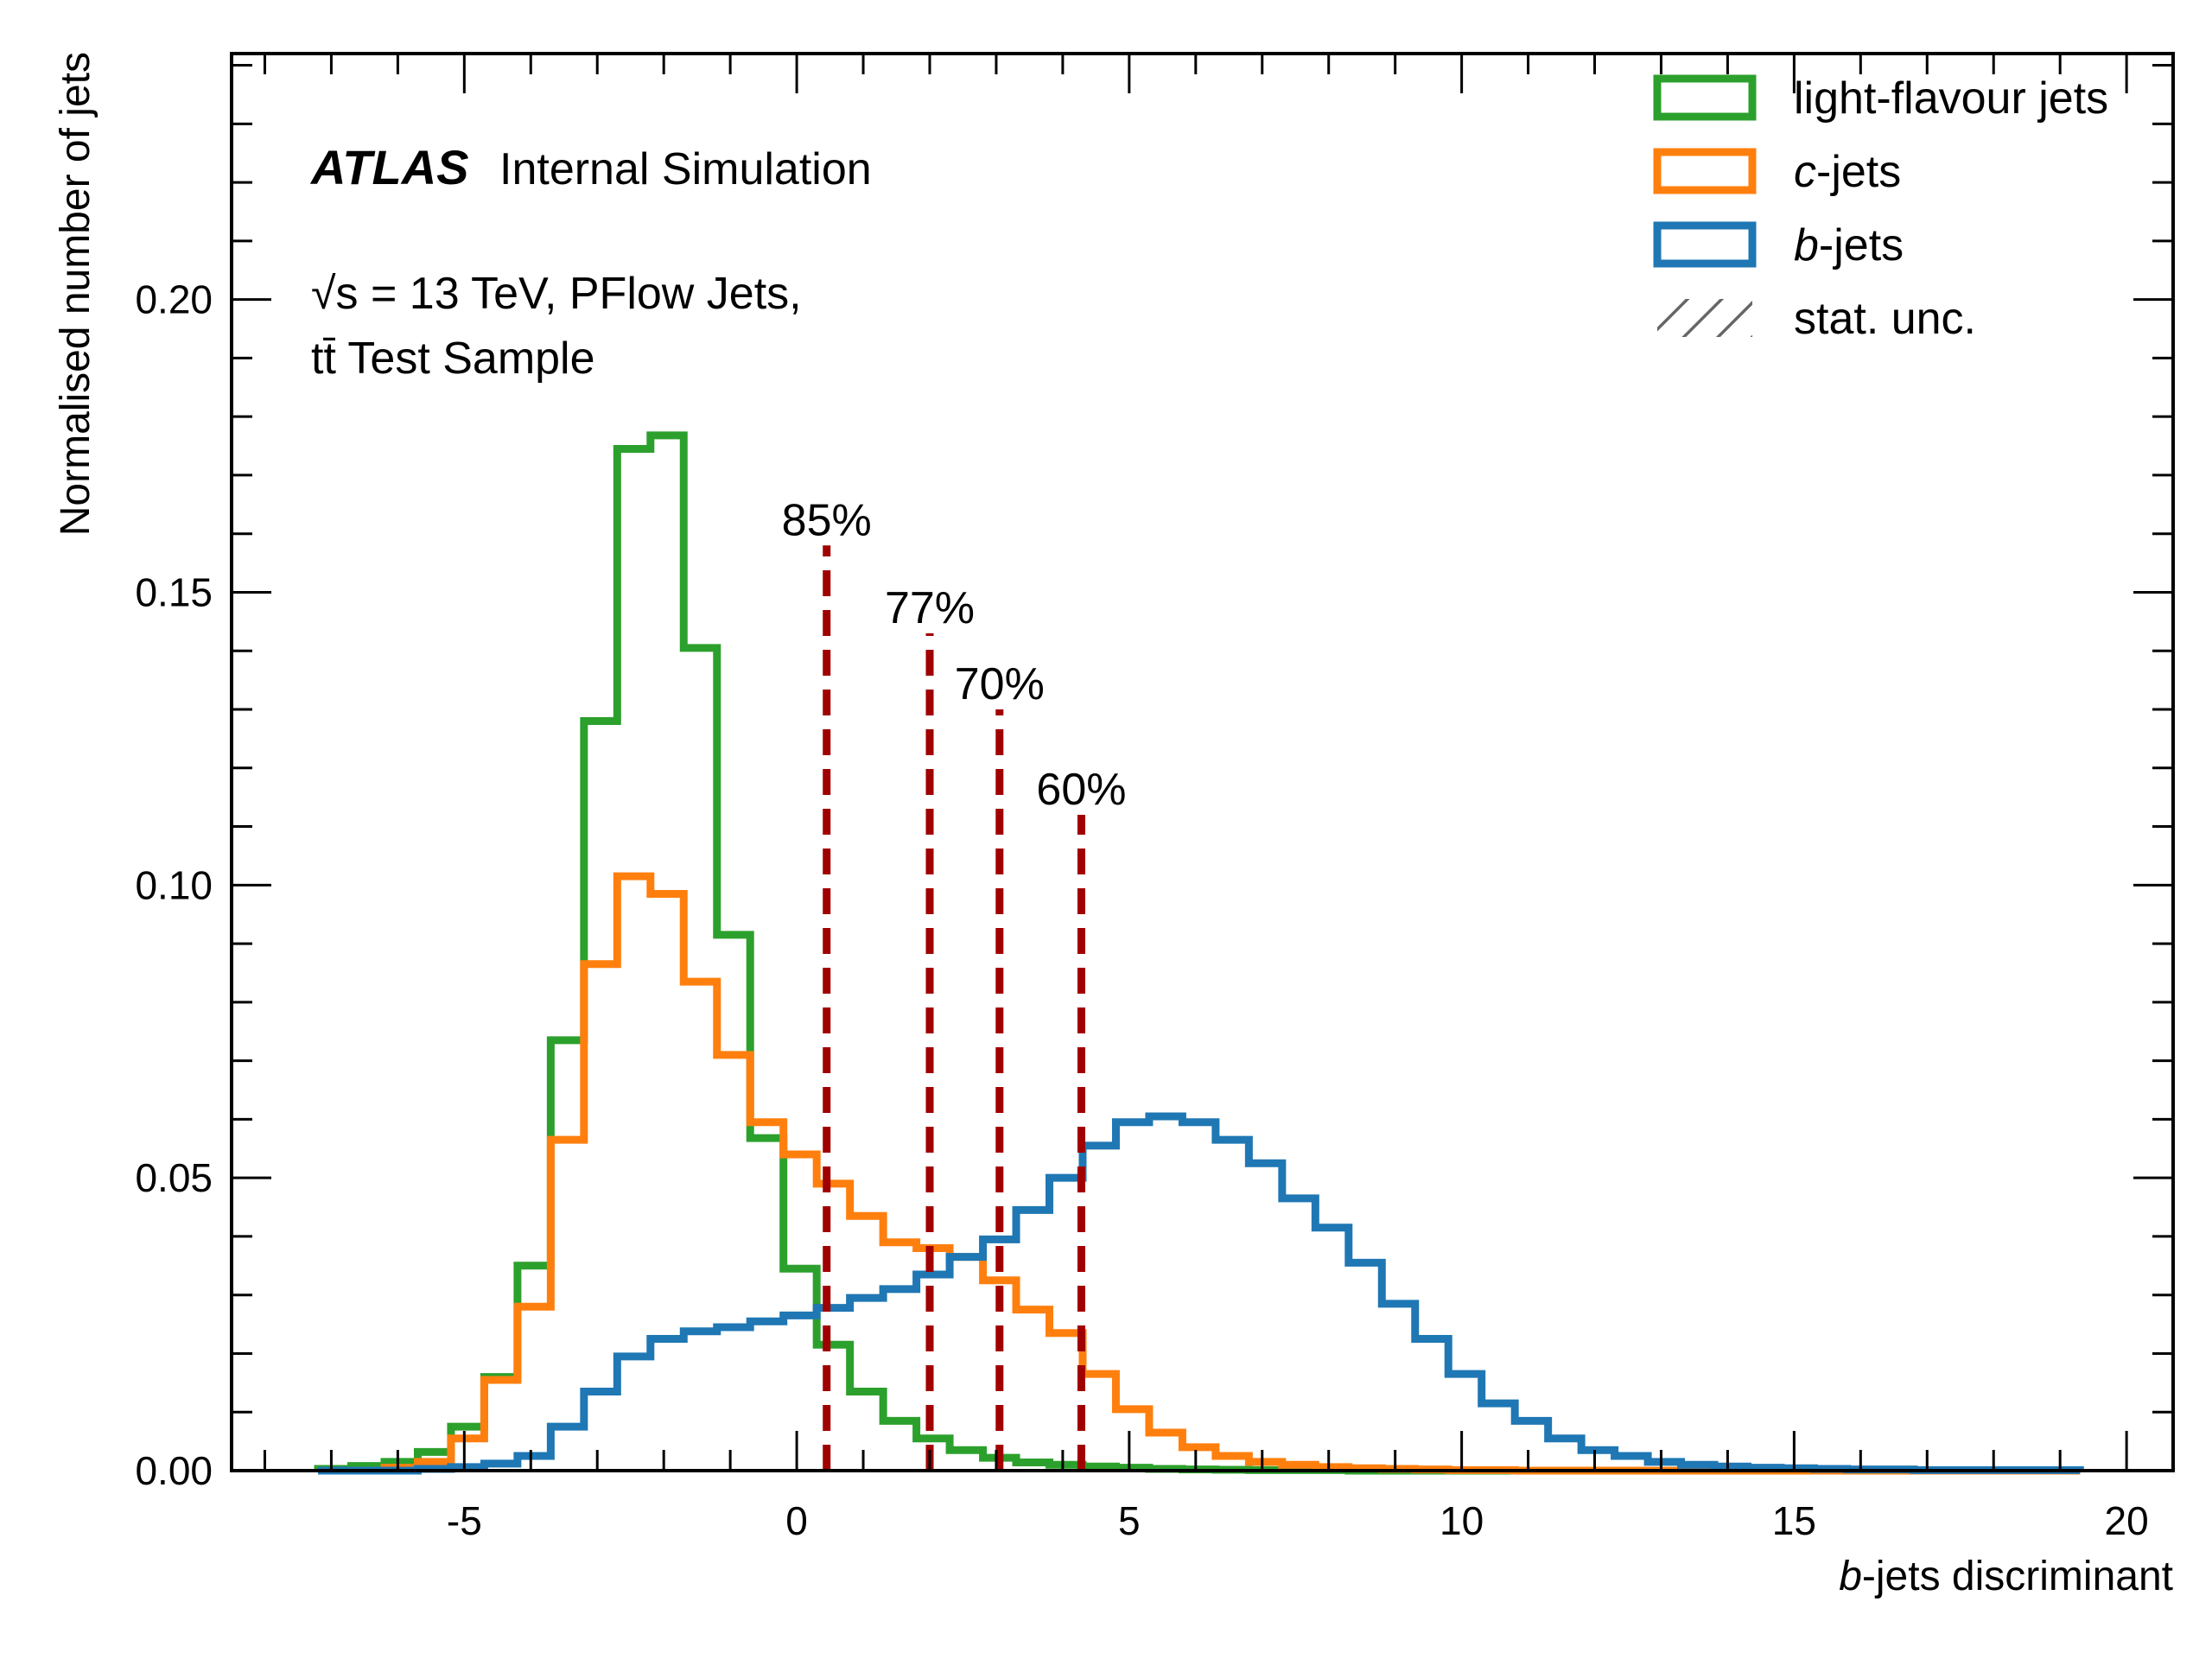  Describe the element at coordinates (1885, 319) in the screenshot. I see `legend-label: stat. unc.` at that location.